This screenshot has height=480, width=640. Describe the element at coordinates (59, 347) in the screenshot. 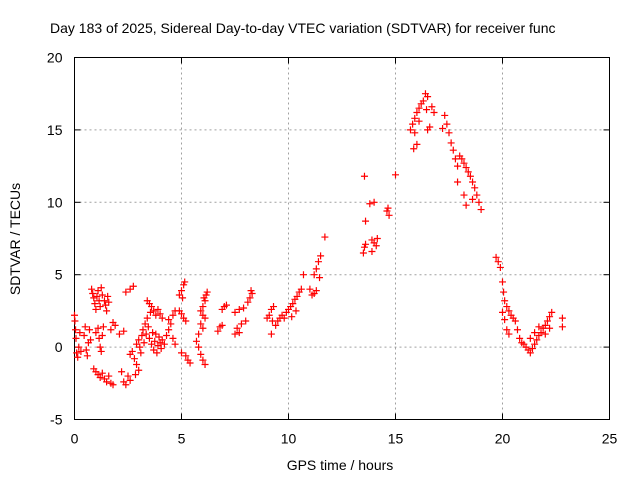

I see `y-tick-label: 0` at that location.